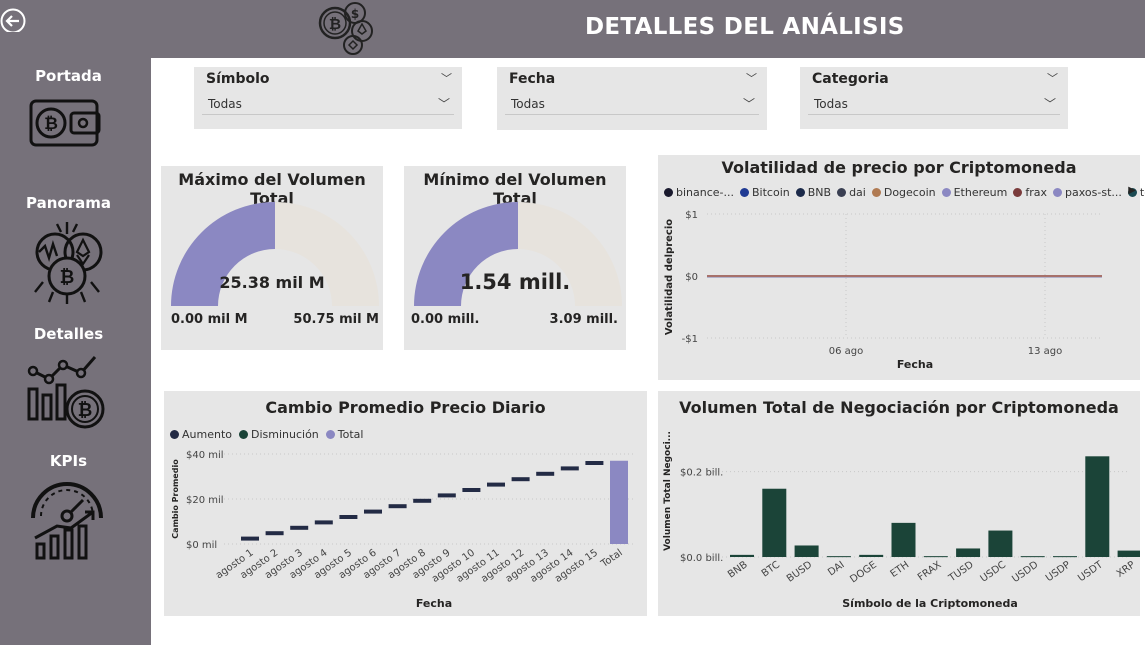  What do you see at coordinates (238, 79) in the screenshot?
I see `slicer-simbolo-title: Símbolo` at bounding box center [238, 79].